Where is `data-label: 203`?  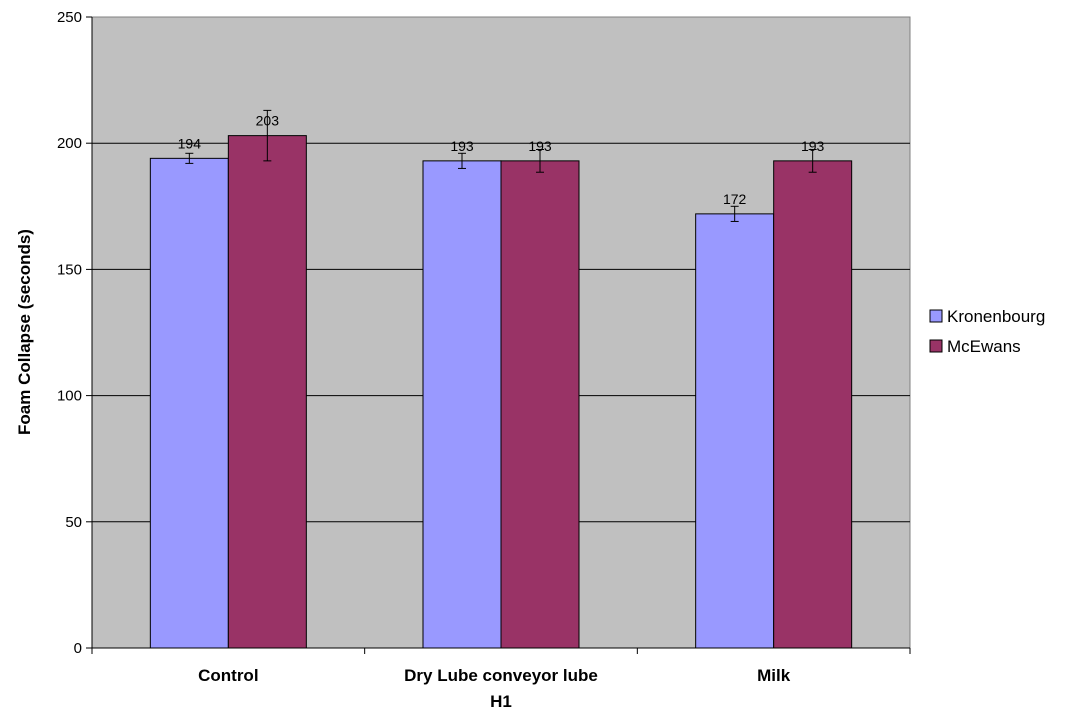
data-label: 203 is located at coordinates (268, 121).